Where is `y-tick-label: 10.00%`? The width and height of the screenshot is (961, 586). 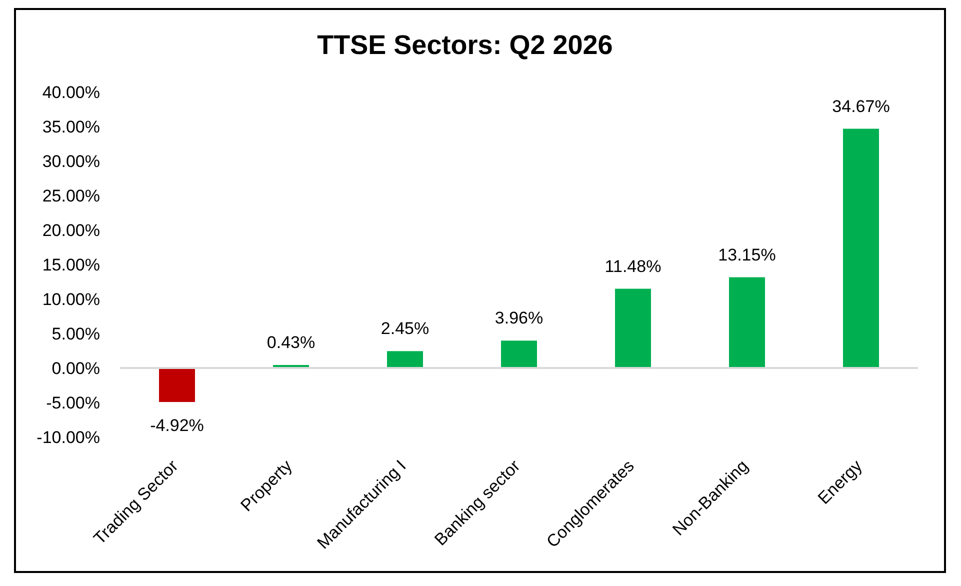
y-tick-label: 10.00% is located at coordinates (71, 300).